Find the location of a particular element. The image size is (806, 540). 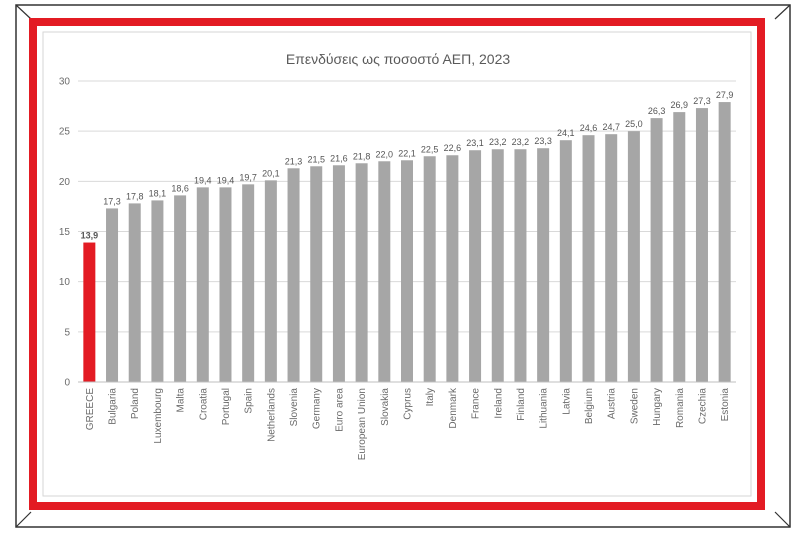

x-tick-label: Spain is located at coordinates (249, 401).